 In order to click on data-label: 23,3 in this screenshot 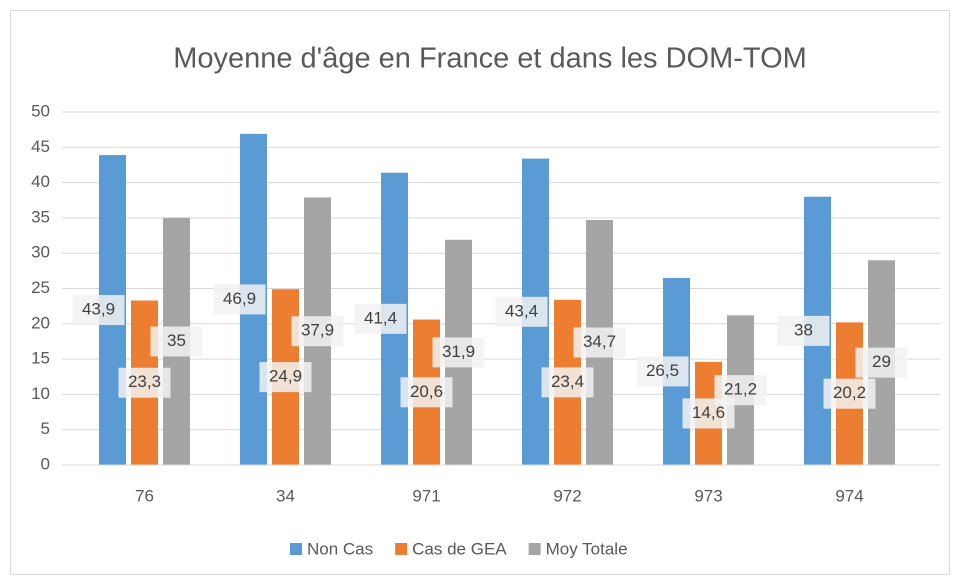, I will do `click(144, 381)`.